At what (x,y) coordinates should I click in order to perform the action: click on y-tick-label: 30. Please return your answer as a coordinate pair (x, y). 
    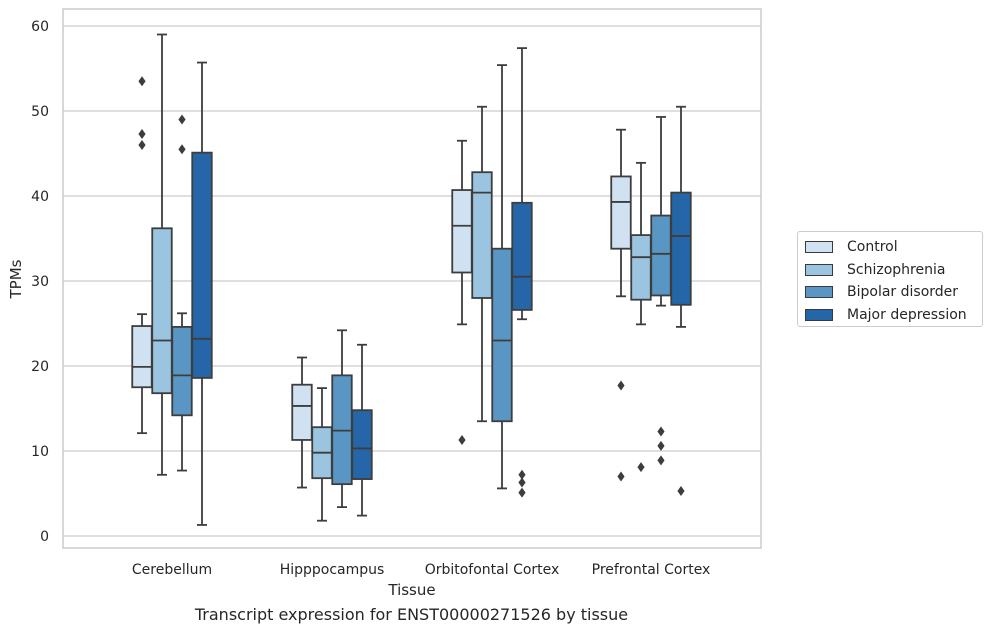
    Looking at the image, I should click on (40, 282).